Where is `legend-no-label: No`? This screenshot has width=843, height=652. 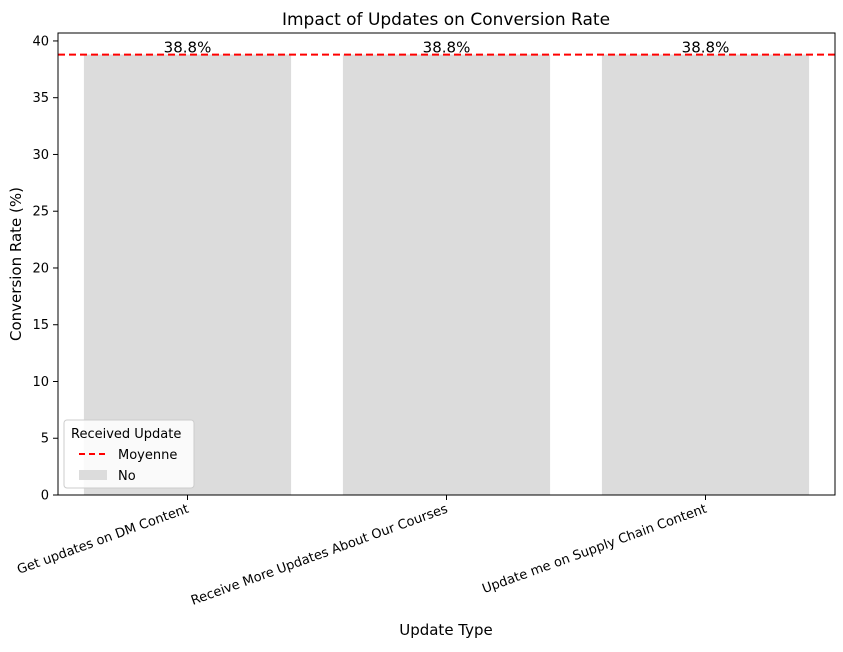
legend-no-label: No is located at coordinates (127, 476).